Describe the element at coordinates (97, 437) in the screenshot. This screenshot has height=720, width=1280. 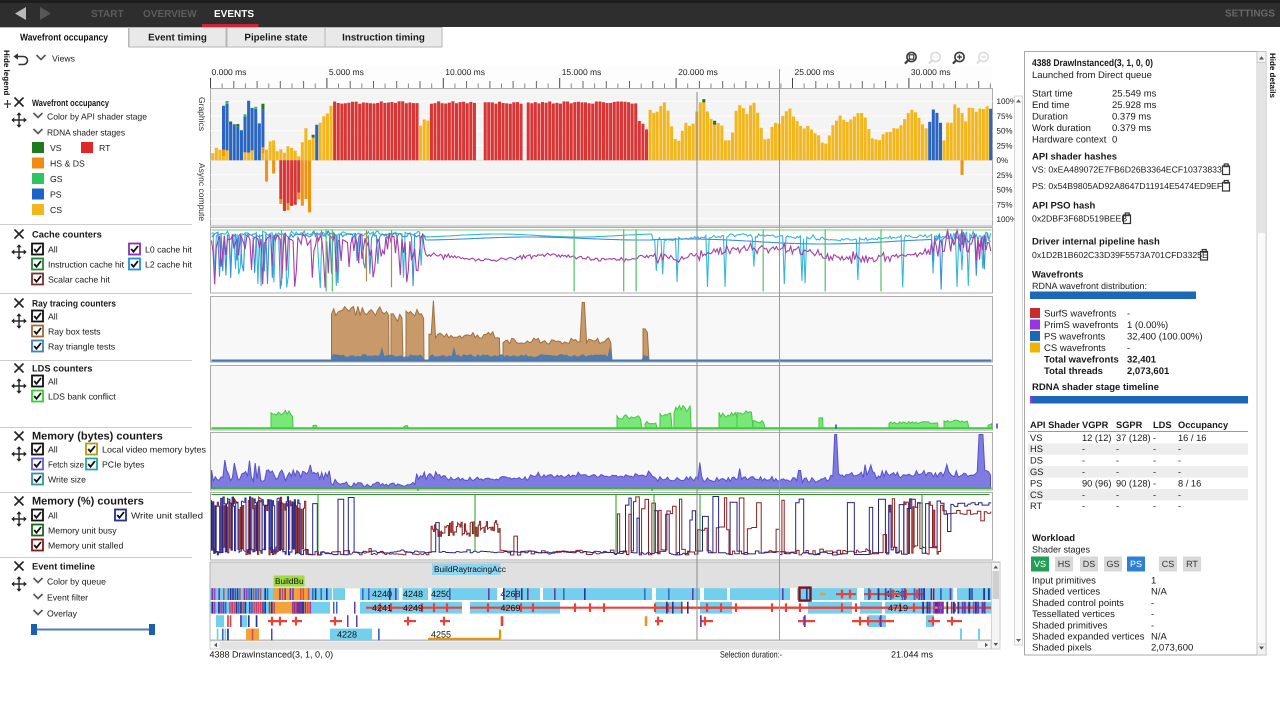
I see `svg-text: Memory (bytes) counters` at that location.